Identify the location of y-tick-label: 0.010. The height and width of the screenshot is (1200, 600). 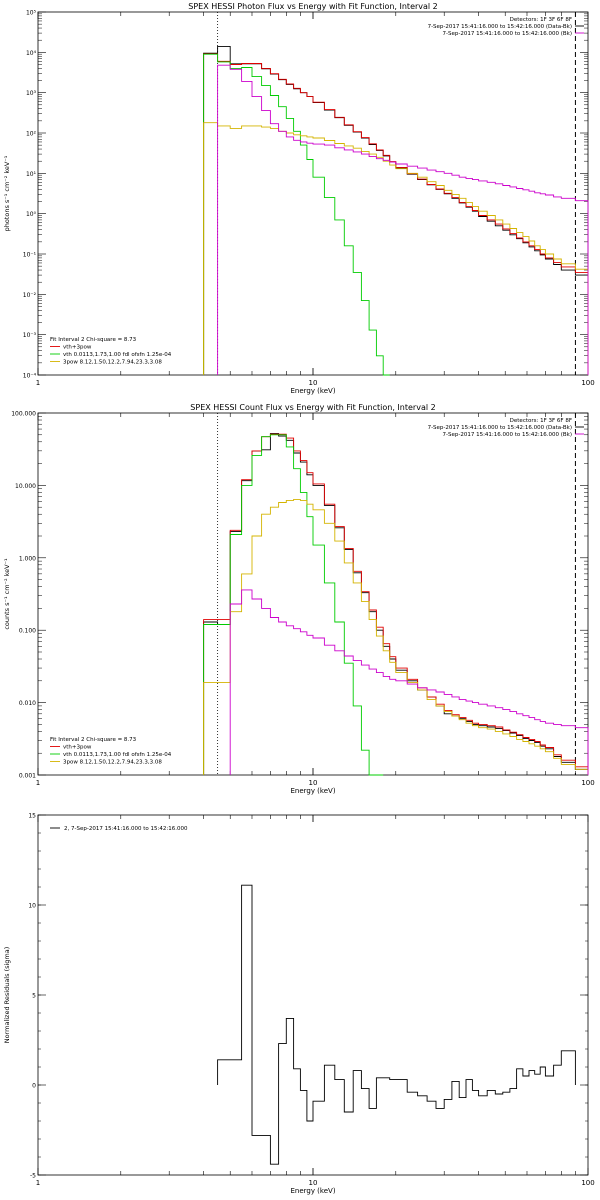
(27, 703).